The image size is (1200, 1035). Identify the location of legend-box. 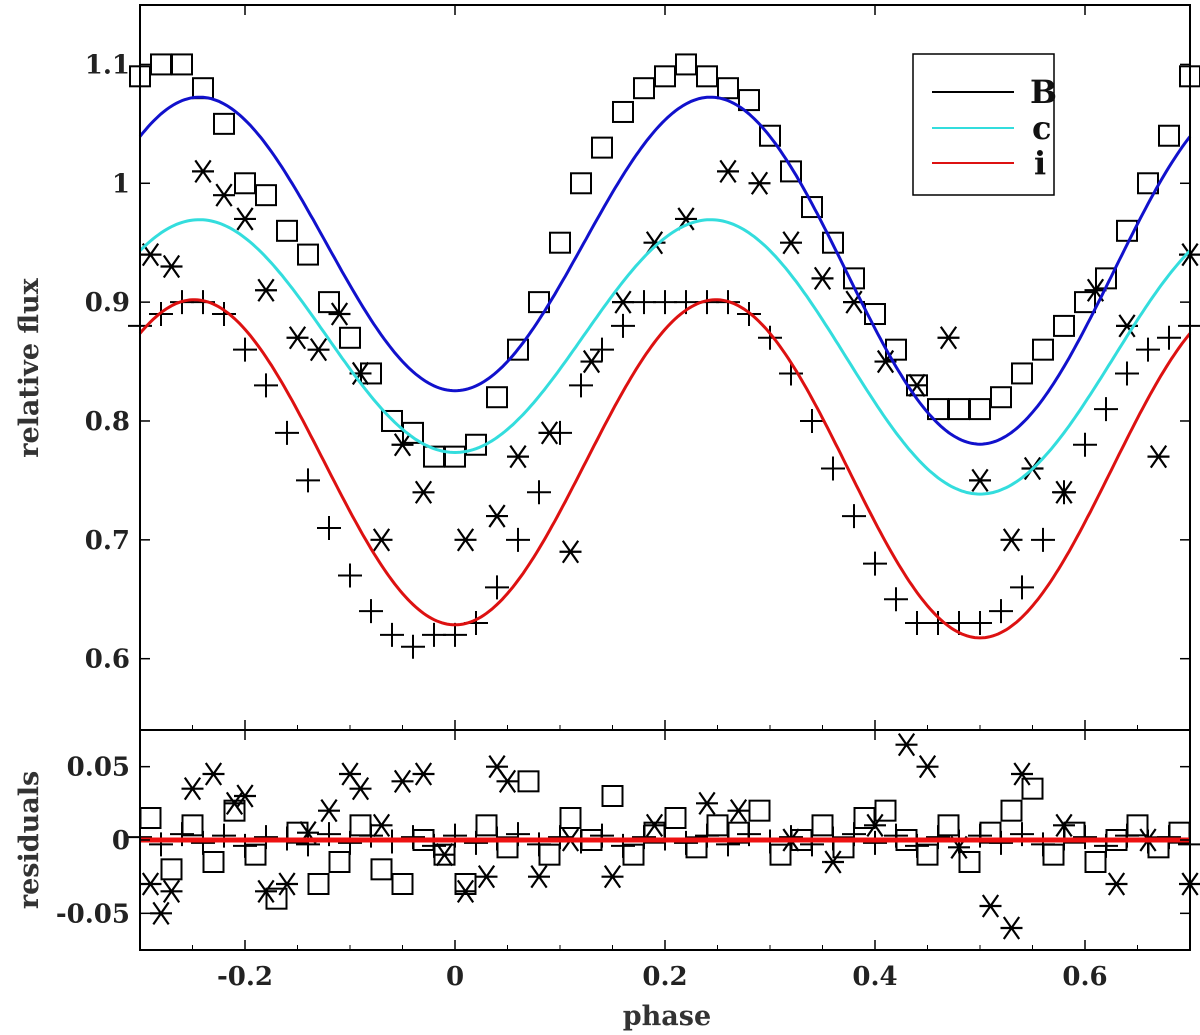
(983, 124).